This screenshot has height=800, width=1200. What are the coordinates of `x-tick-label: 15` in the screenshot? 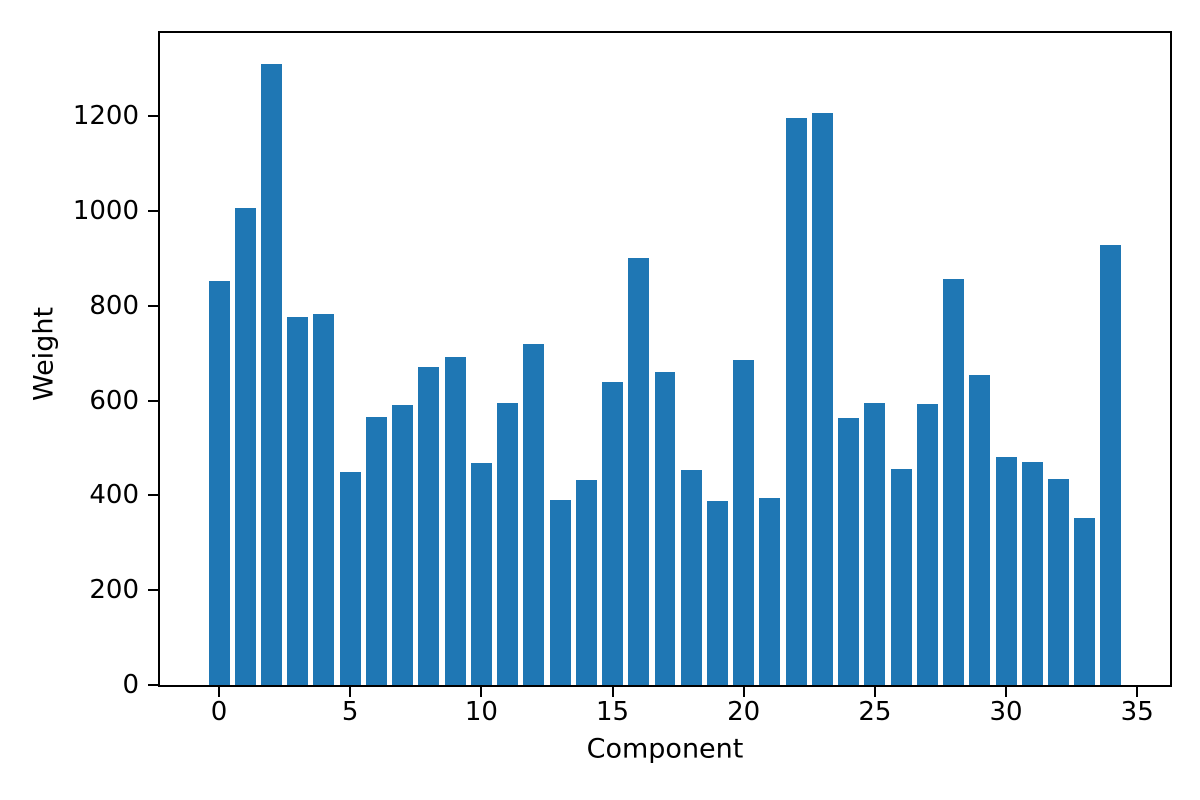 It's located at (612, 712).